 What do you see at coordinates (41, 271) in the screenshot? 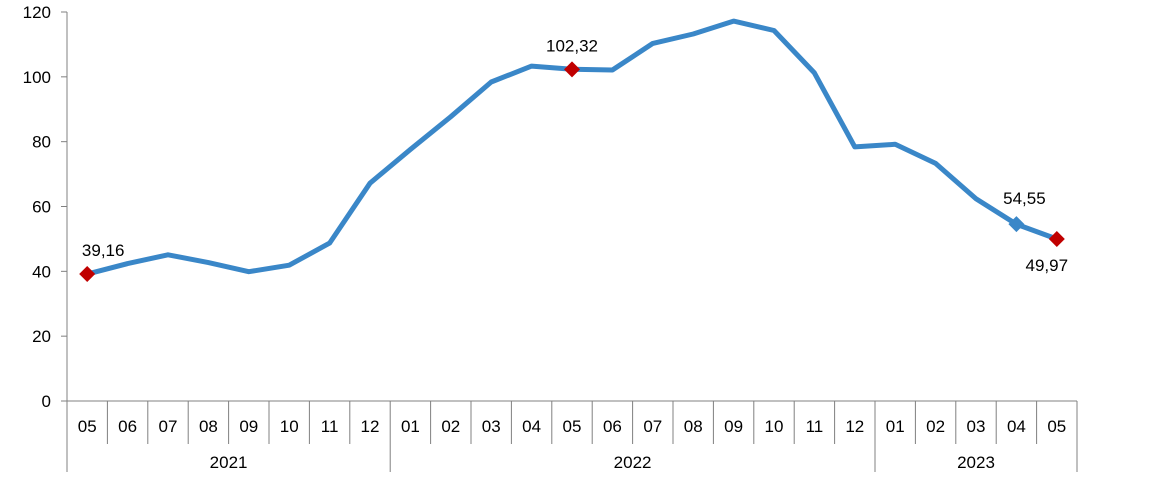
I see `y-tick-label: 40` at bounding box center [41, 271].